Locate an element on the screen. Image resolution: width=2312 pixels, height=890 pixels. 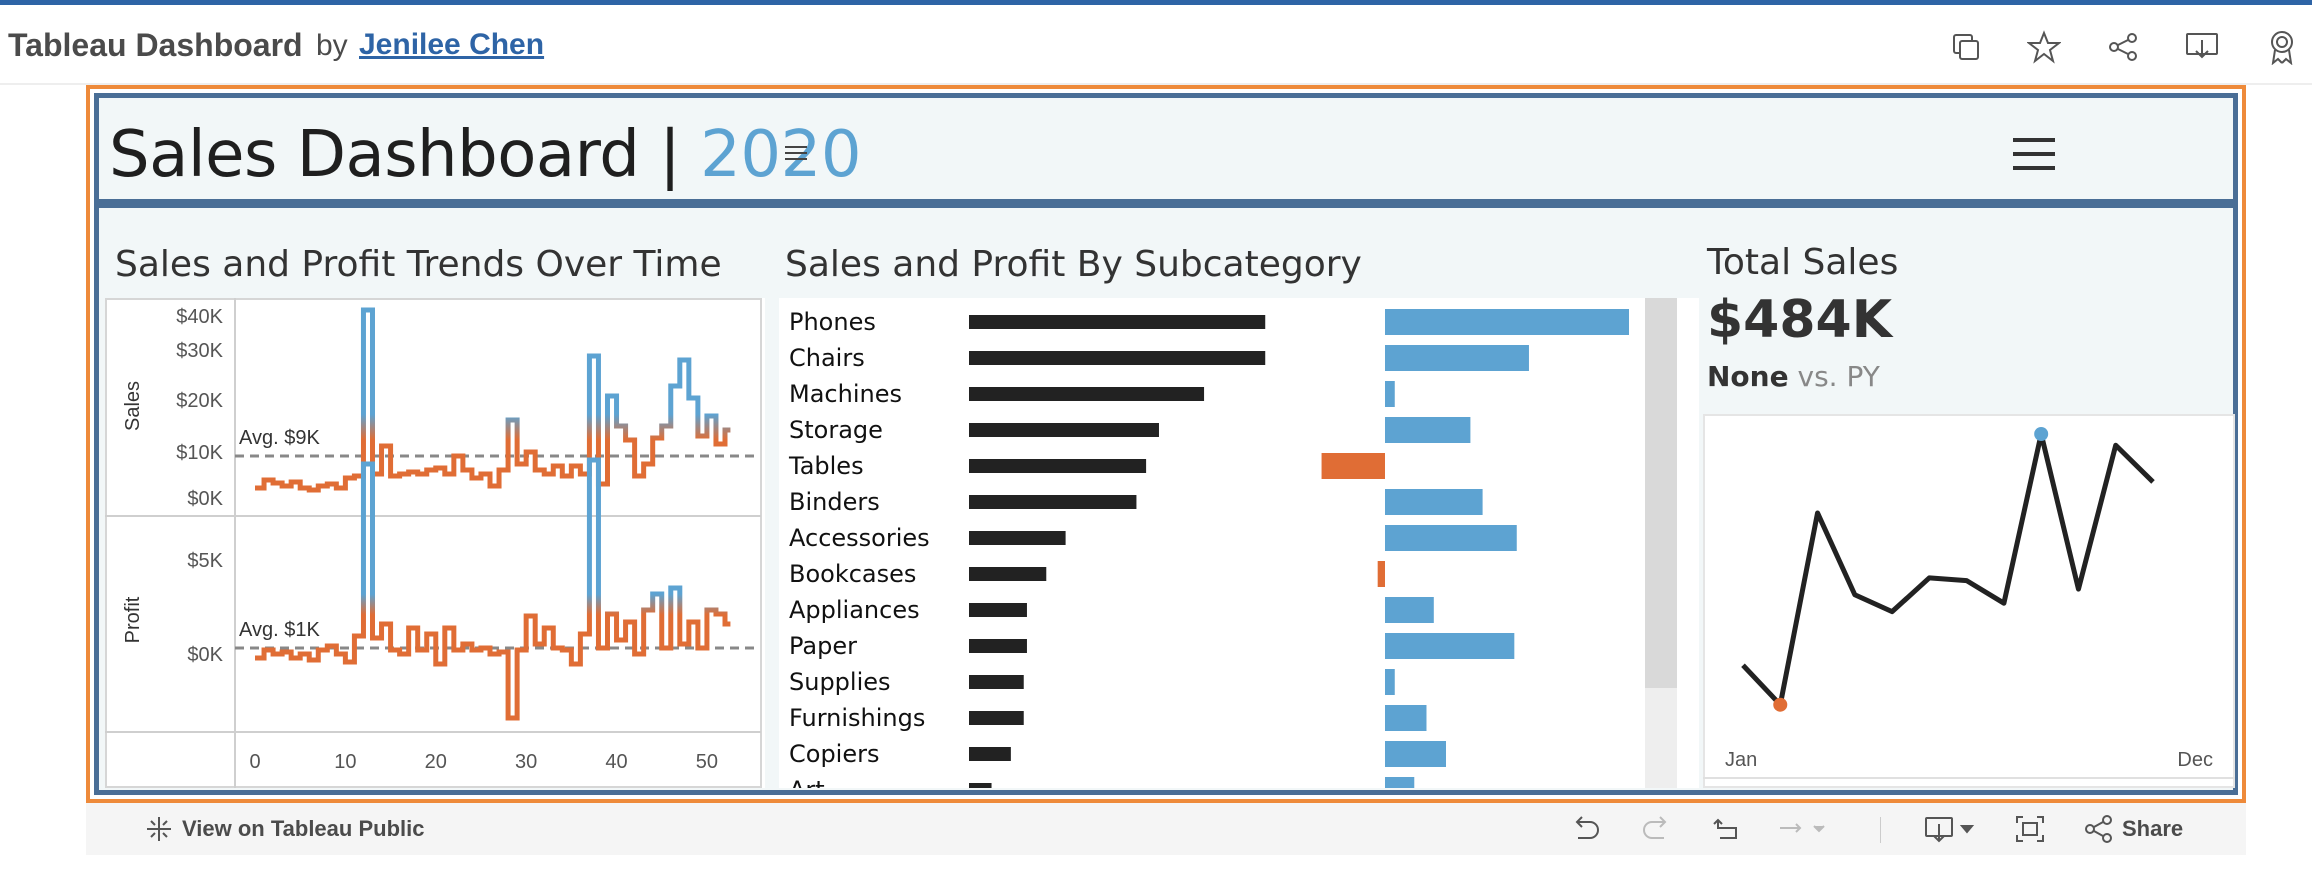
monthly-start-label: Jan is located at coordinates (1741, 760).